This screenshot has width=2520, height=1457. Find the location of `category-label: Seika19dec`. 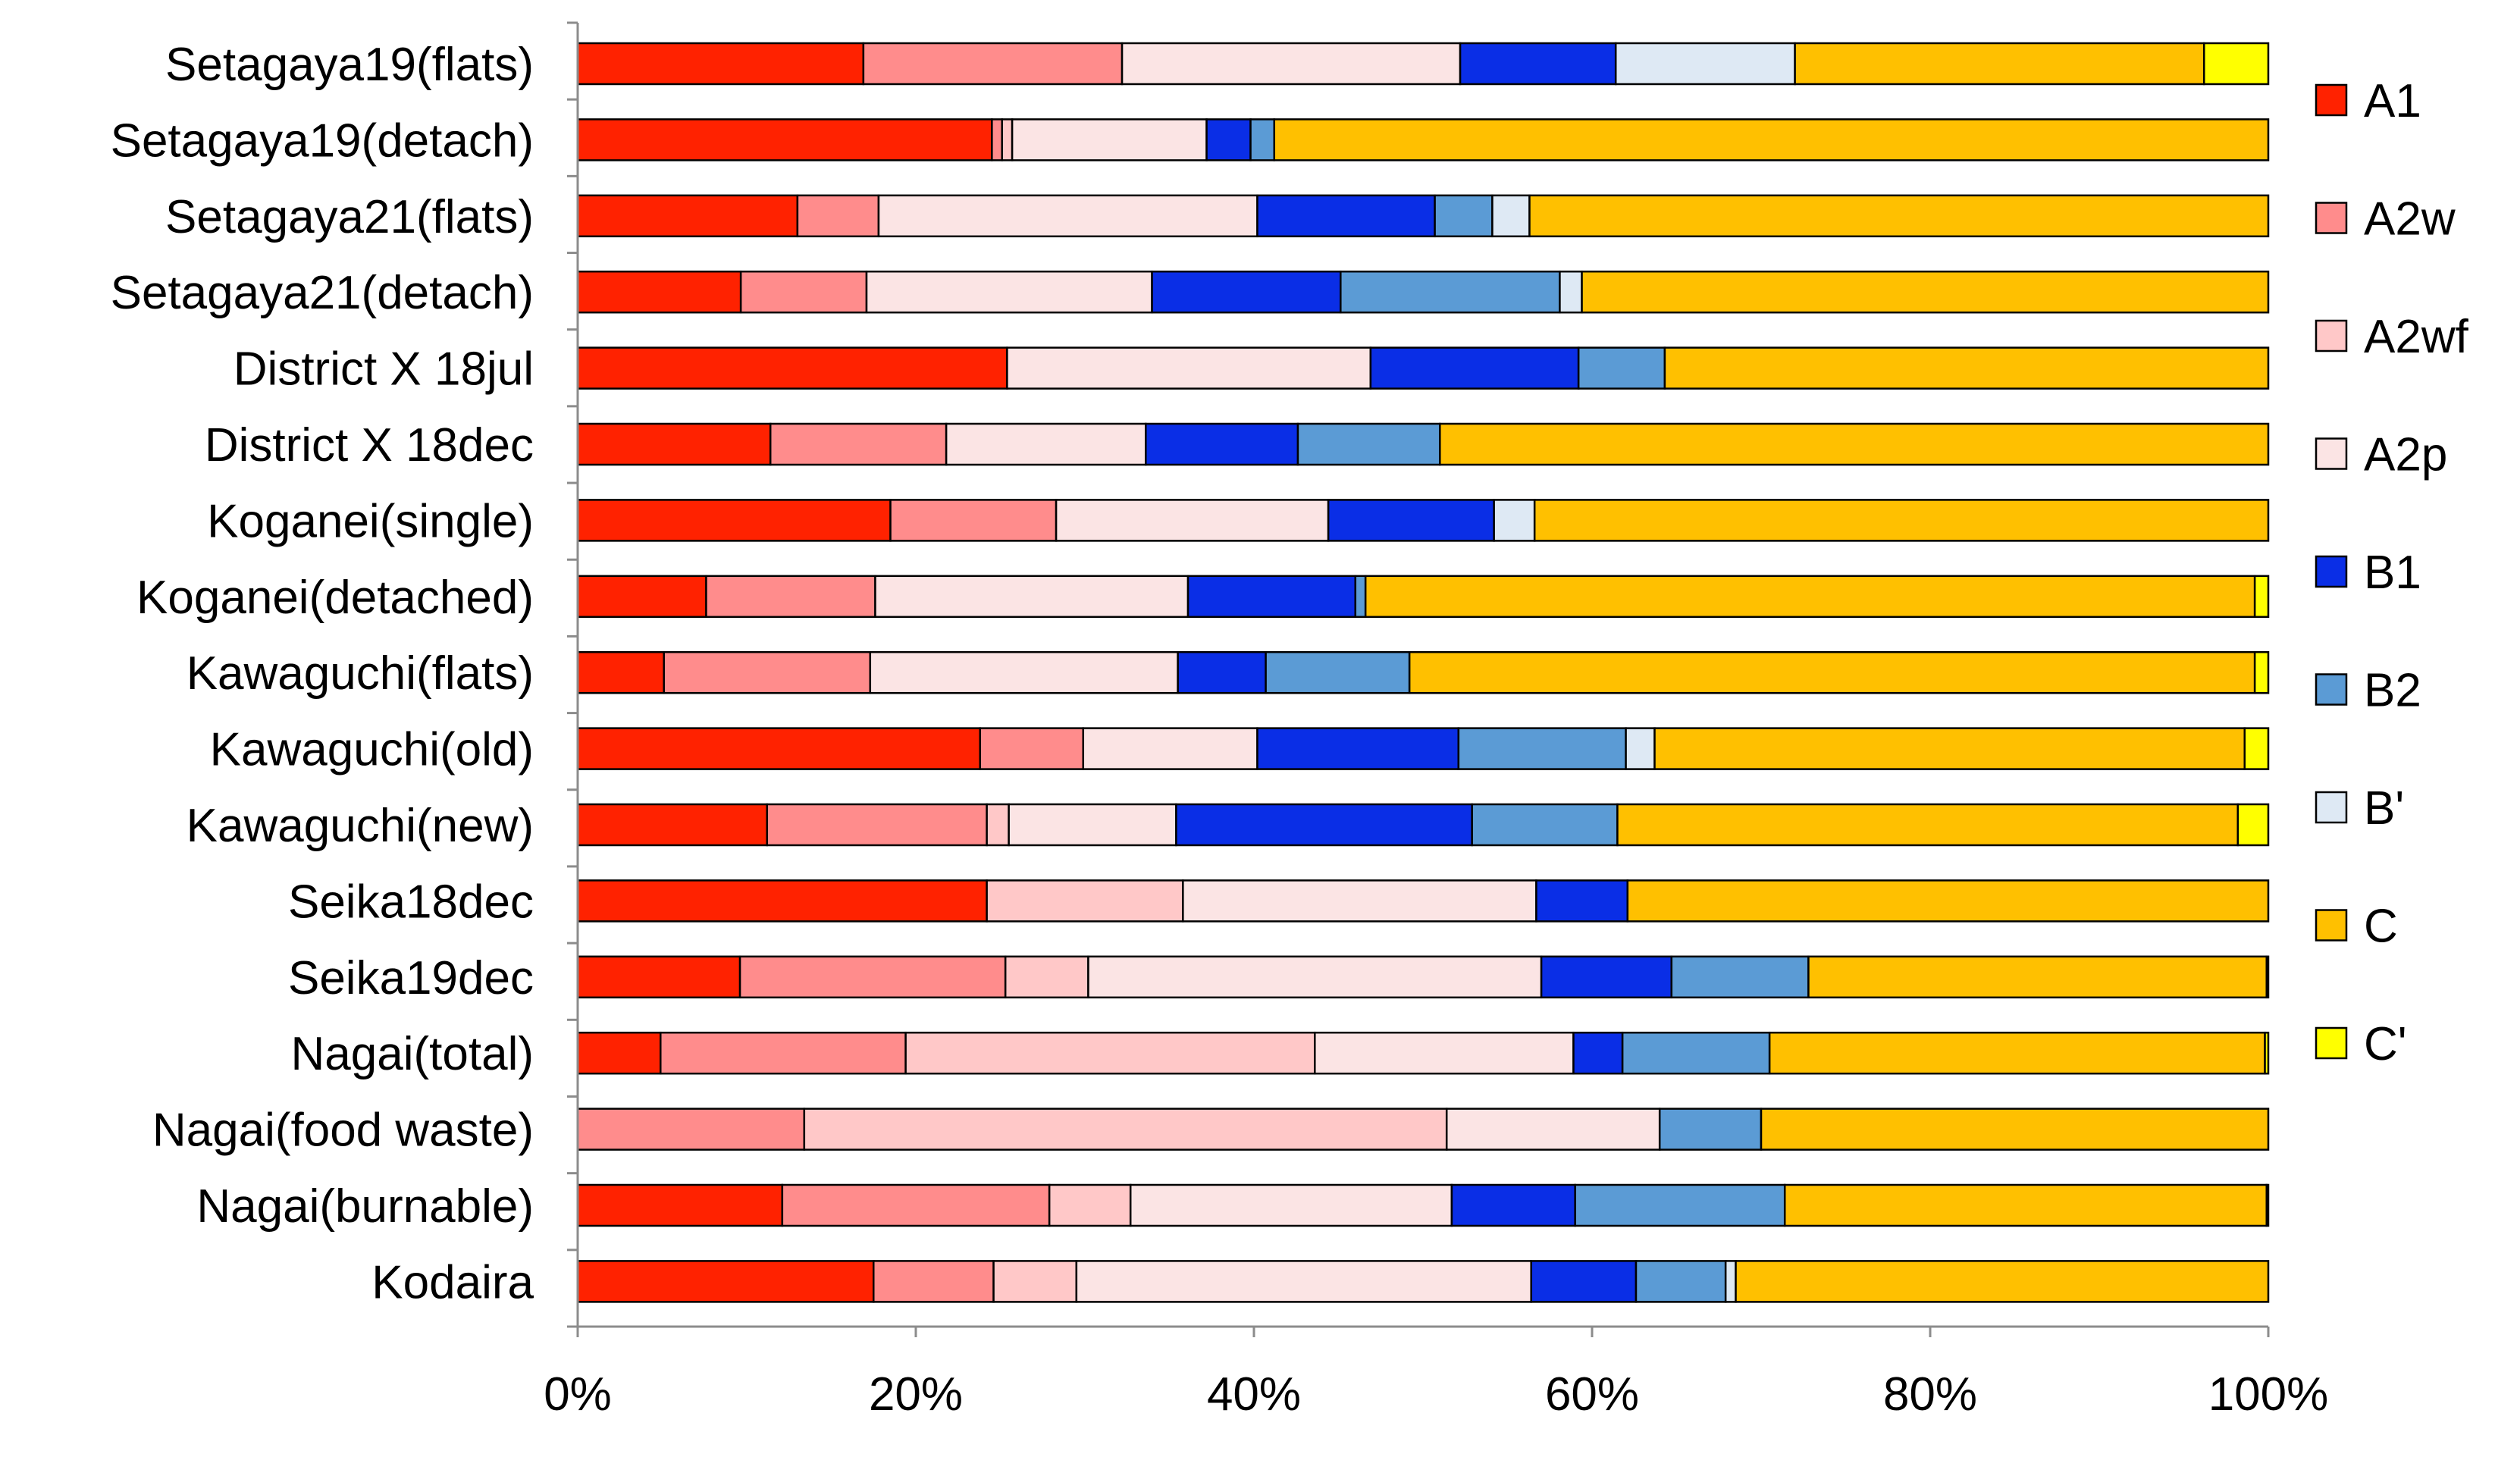

category-label: Seika19dec is located at coordinates (411, 978).